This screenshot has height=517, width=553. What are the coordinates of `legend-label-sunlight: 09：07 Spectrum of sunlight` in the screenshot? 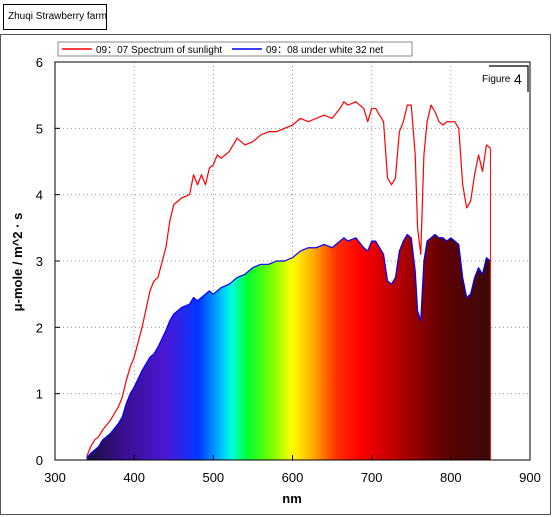 It's located at (159, 50).